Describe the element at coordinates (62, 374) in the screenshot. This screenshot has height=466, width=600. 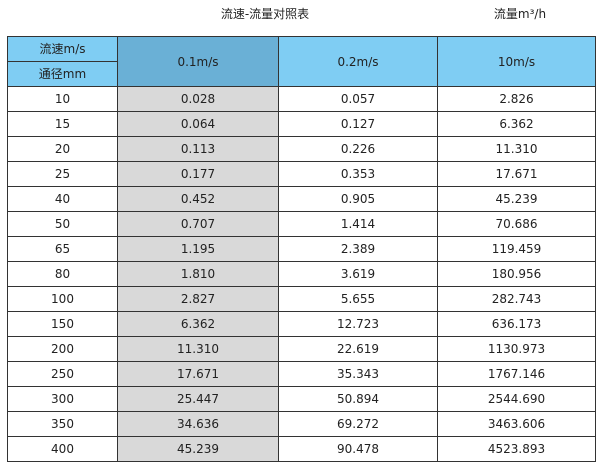
I see `diameter-cell: 250` at that location.